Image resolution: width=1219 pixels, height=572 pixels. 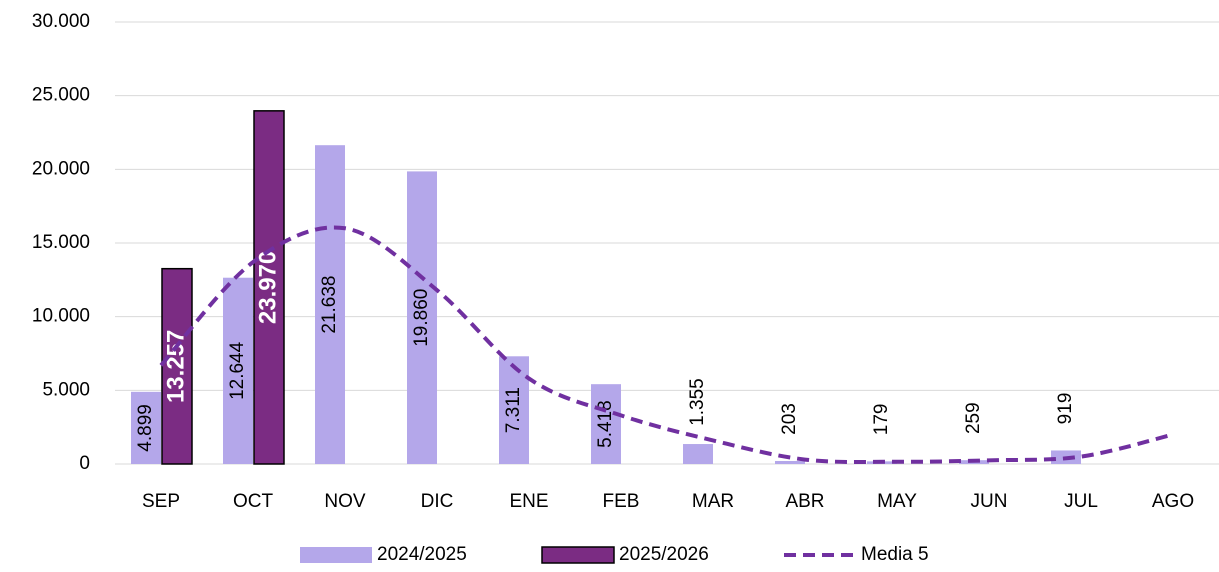 I want to click on x-tick-label: JUN, so click(x=989, y=501).